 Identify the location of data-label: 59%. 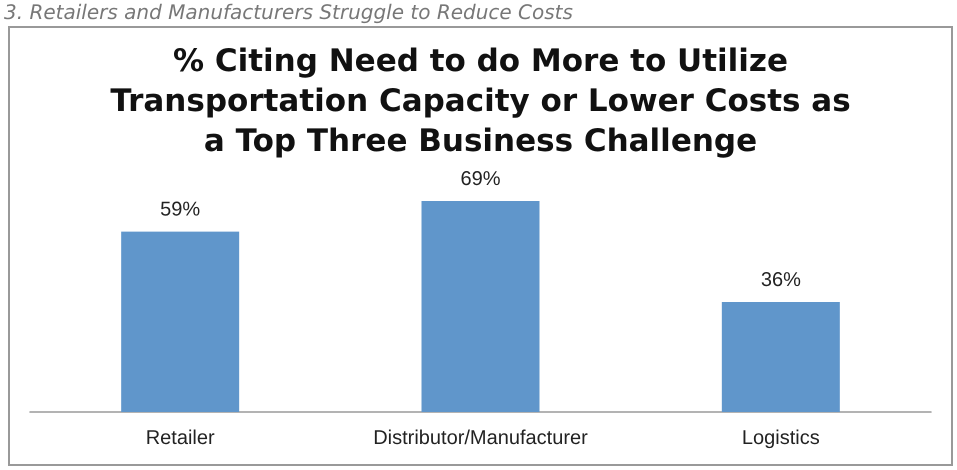
(180, 209).